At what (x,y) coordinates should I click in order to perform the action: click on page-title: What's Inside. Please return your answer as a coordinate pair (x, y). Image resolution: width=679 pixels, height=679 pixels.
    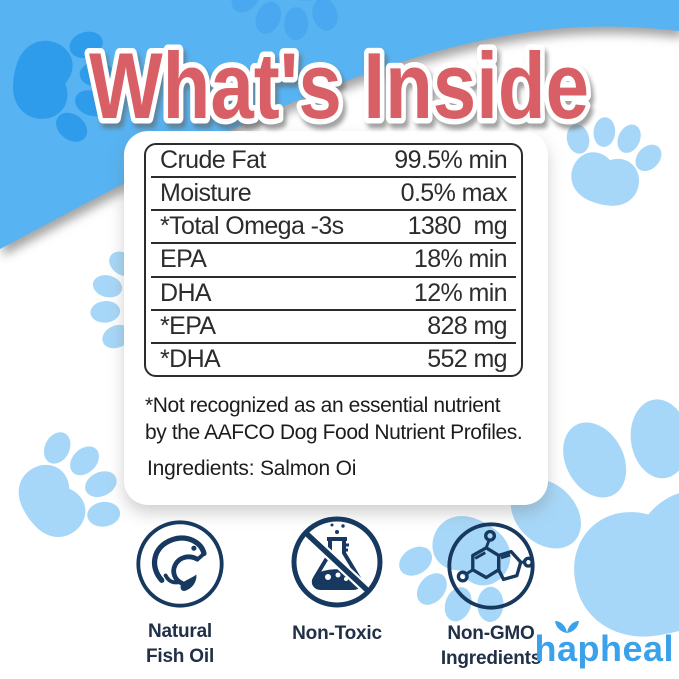
    Looking at the image, I should click on (339, 85).